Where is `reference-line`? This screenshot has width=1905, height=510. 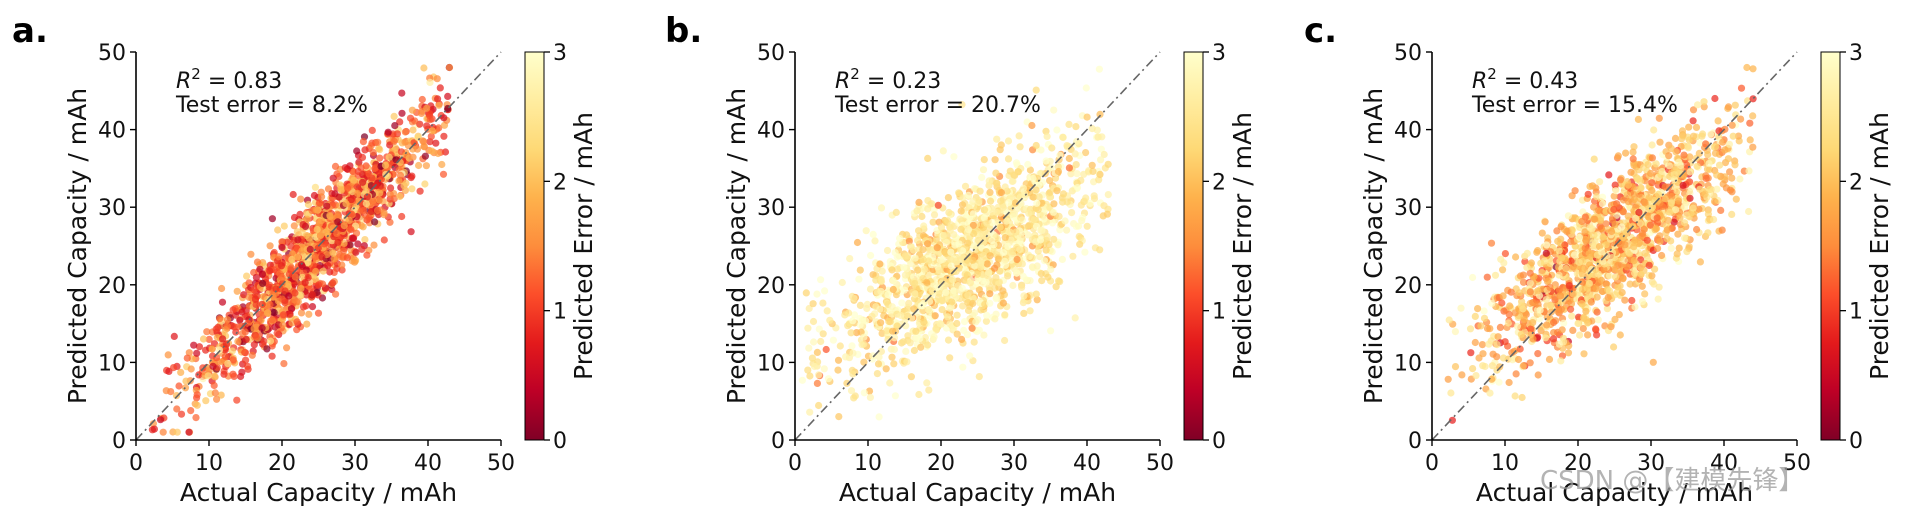
reference-line is located at coordinates (1614, 246).